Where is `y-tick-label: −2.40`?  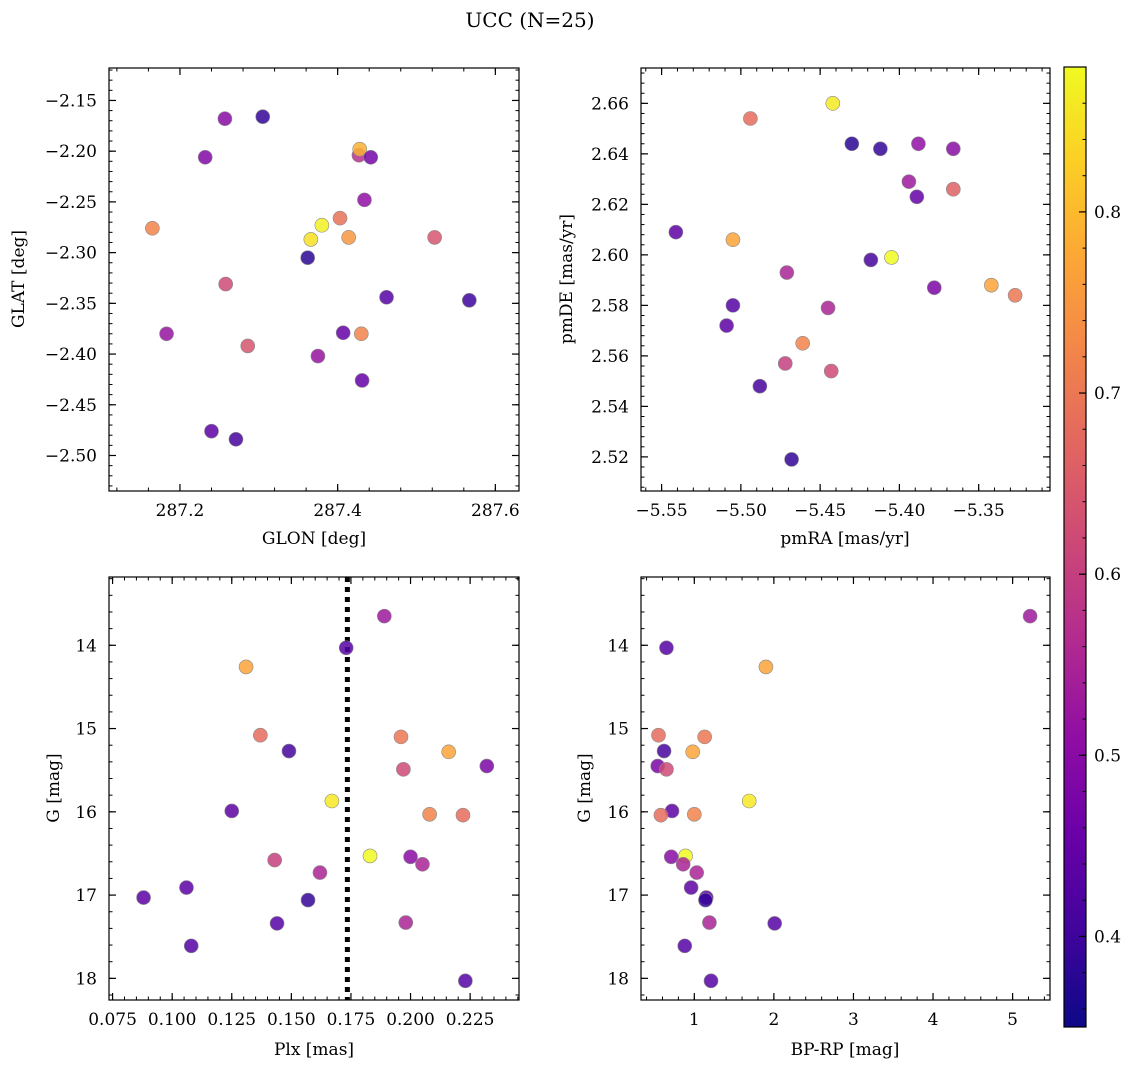
y-tick-label: −2.40 is located at coordinates (71, 355).